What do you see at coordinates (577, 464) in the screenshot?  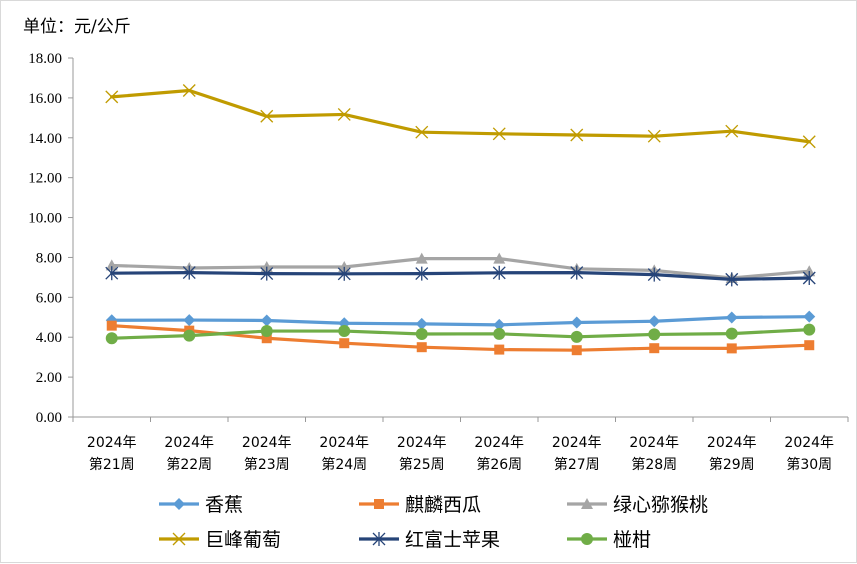 I see `x-tick-label: 第27周` at bounding box center [577, 464].